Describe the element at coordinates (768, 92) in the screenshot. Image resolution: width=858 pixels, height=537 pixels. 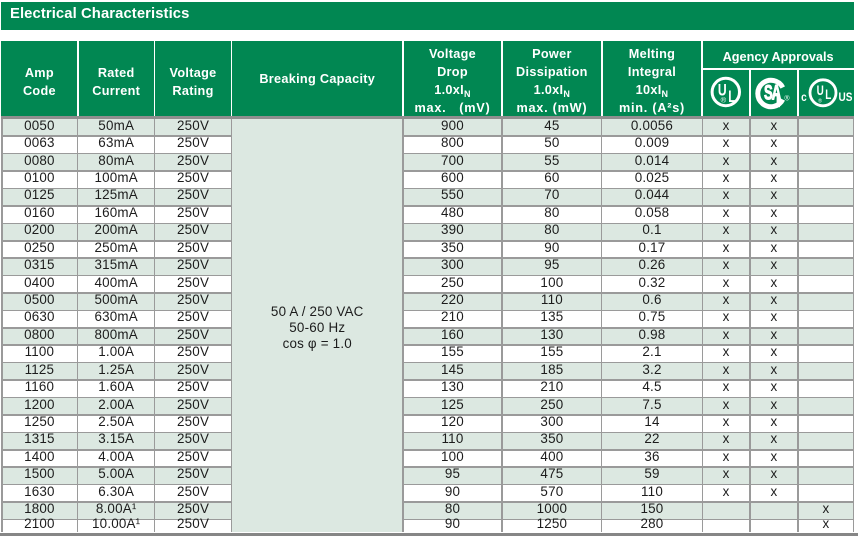
I see `svg-text: S` at that location.